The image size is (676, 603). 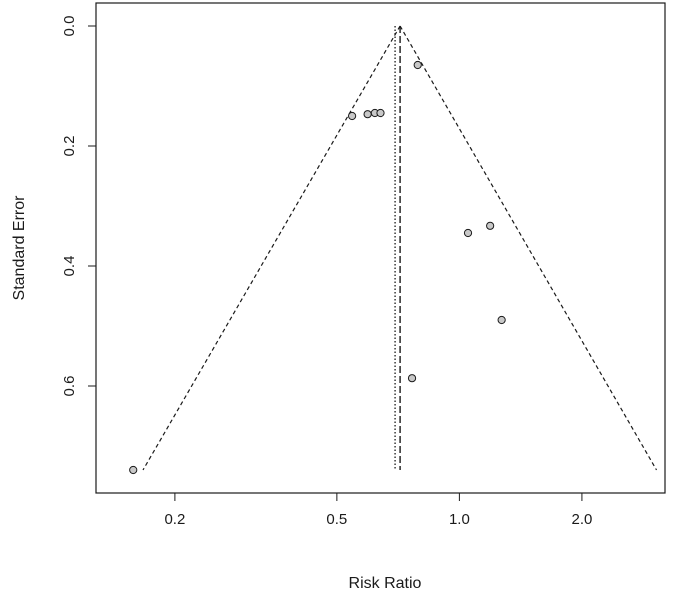 I want to click on x-axis-label: Risk Ratio, so click(x=385, y=583).